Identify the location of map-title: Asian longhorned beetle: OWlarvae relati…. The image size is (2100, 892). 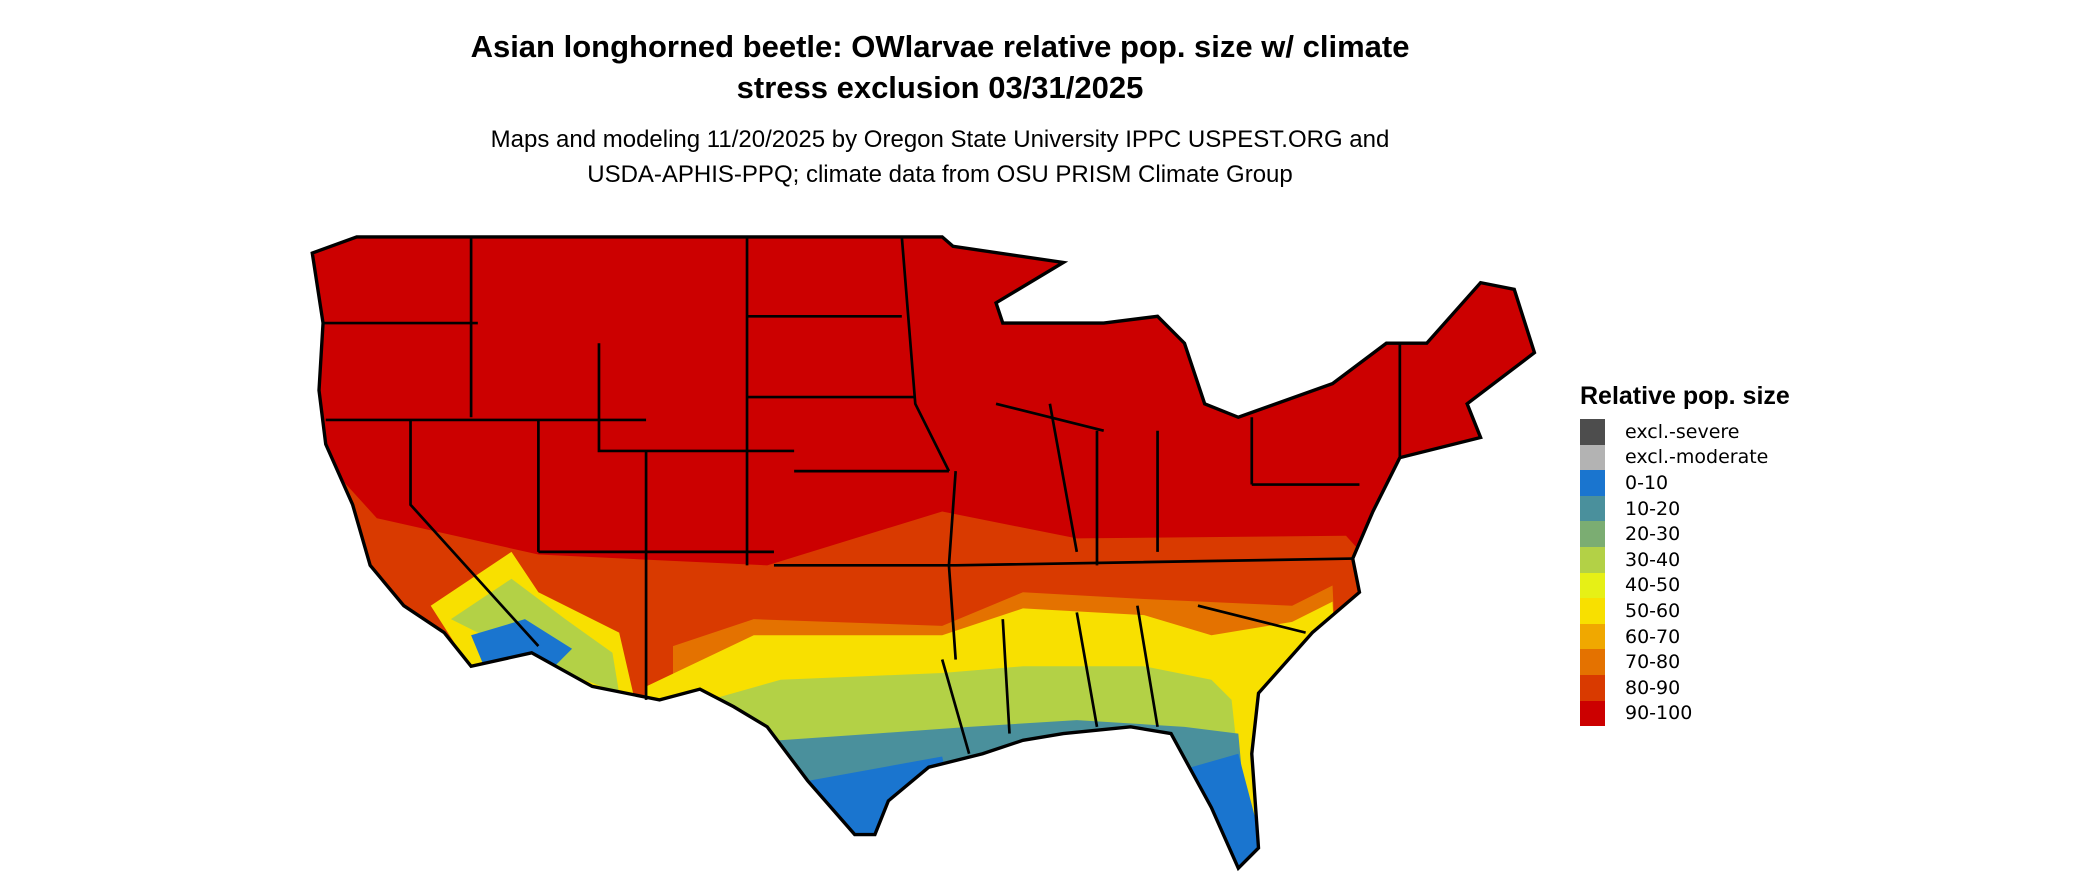
(940, 67).